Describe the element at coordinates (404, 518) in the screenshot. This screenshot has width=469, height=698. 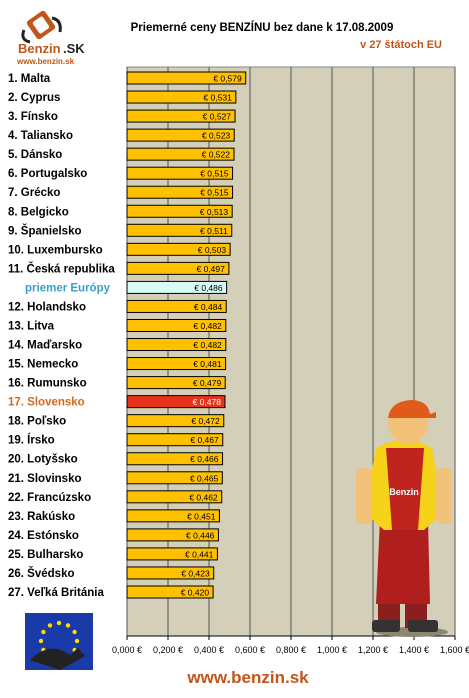
I see `mechanic-illustration: Benzin` at that location.